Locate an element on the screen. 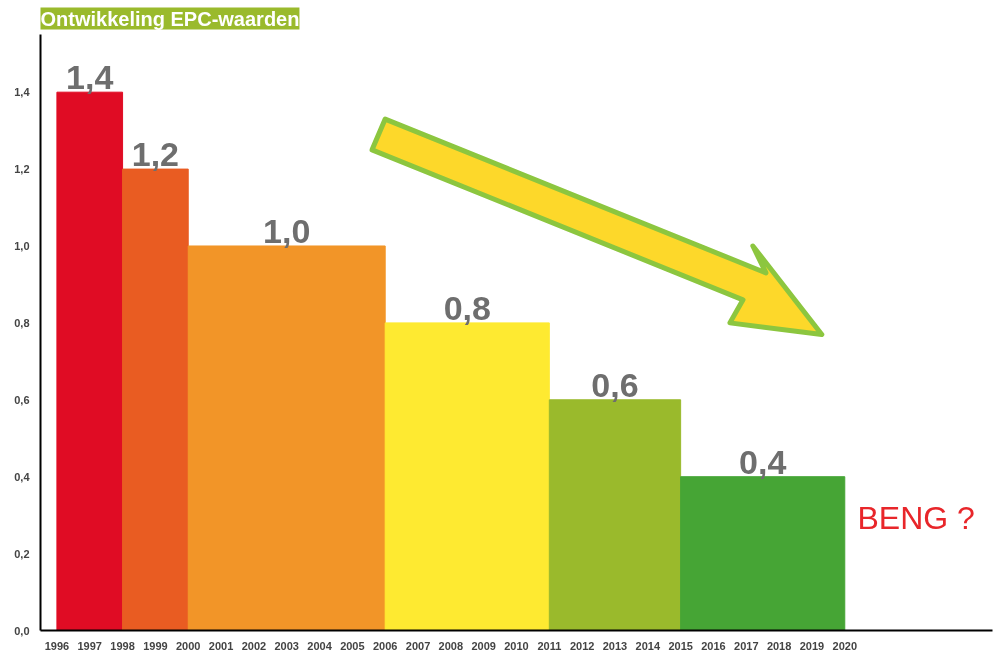 Image resolution: width=1006 pixels, height=664 pixels. x-tick-label: 2020 is located at coordinates (845, 645).